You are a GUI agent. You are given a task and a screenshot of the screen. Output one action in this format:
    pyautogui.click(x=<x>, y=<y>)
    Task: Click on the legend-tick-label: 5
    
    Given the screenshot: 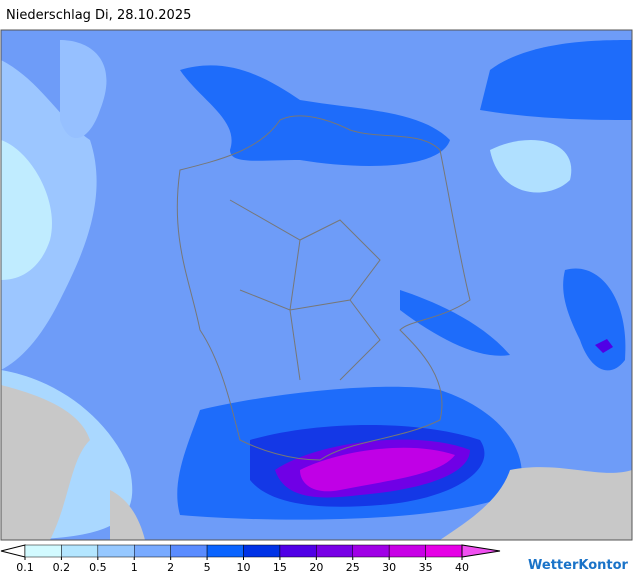 What is the action you would take?
    pyautogui.click(x=207, y=567)
    